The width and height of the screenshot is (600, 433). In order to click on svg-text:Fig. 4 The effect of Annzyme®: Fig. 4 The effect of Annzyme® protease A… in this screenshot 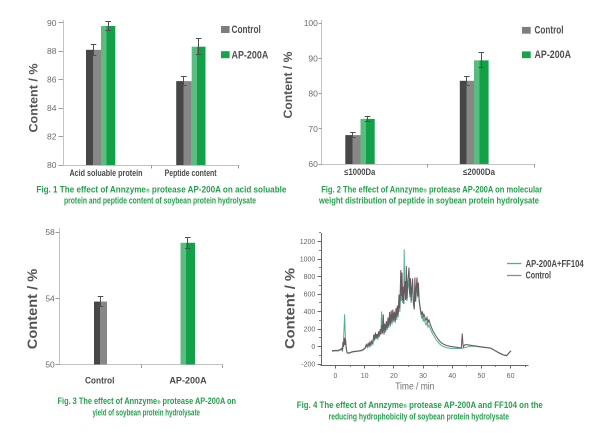, I will do `click(420, 405)`.